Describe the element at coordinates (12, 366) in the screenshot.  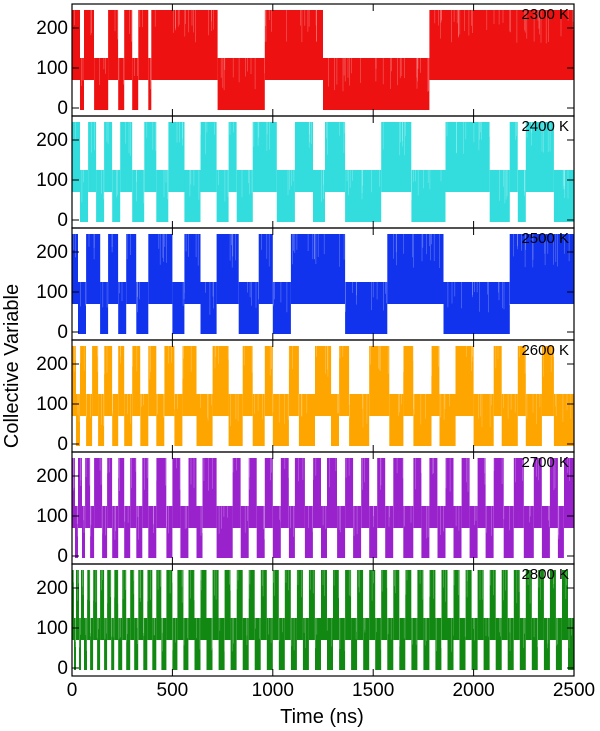
I see `y-axis-title: Collective Variable` at that location.